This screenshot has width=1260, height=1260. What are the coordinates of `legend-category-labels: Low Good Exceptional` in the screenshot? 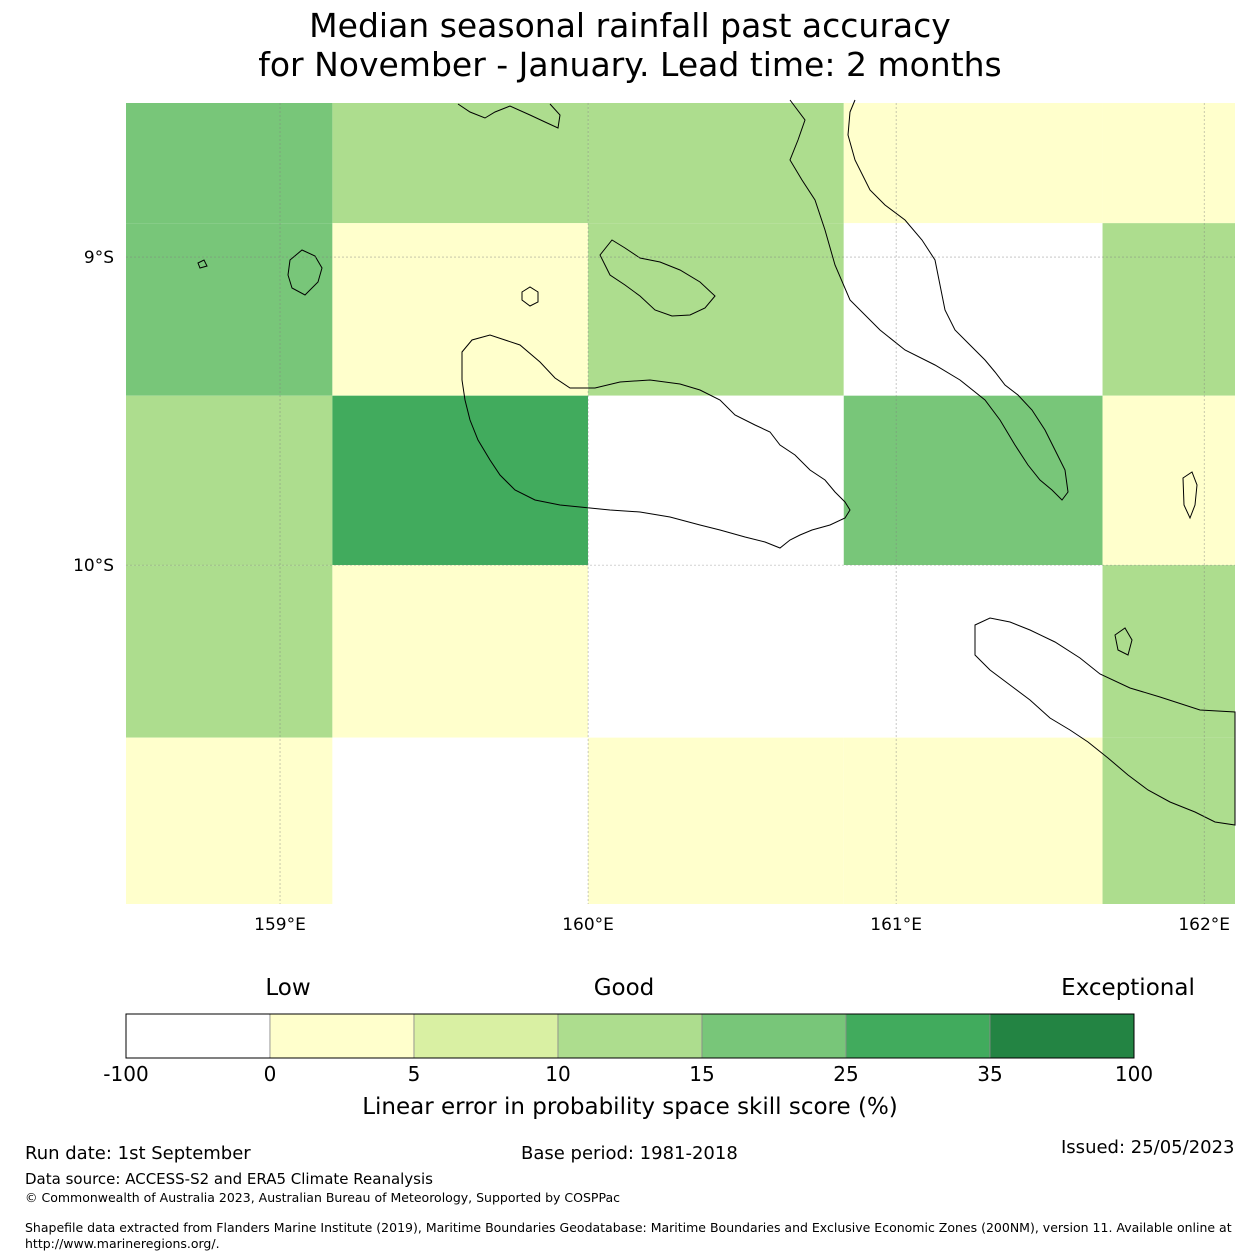 It's located at (729, 988).